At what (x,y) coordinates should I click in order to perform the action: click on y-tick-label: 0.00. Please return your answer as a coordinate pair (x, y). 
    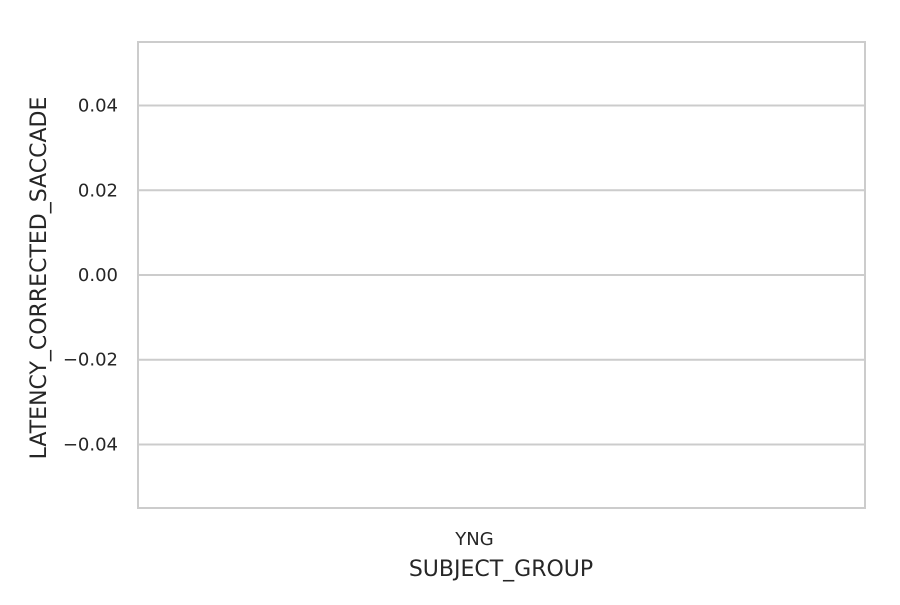
    Looking at the image, I should click on (98, 275).